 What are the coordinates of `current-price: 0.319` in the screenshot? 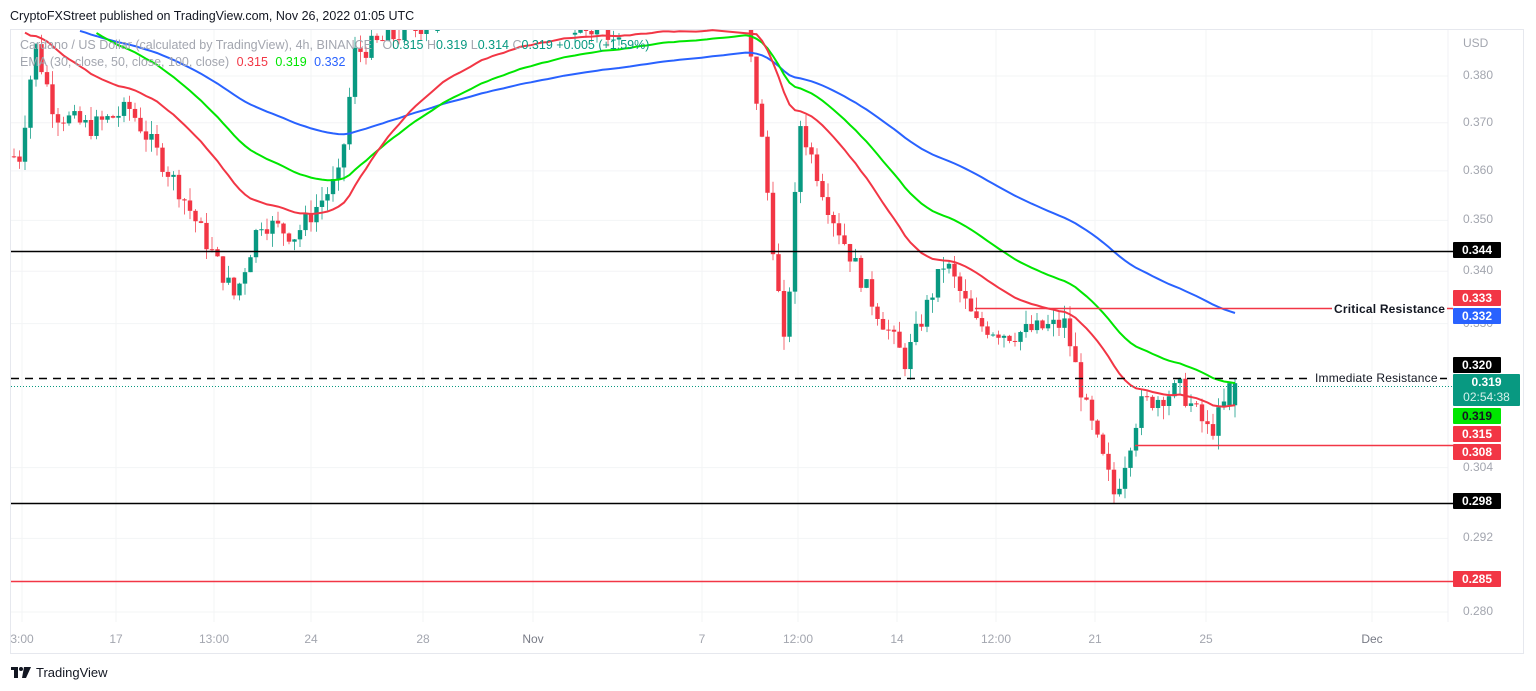 It's located at (1486, 382).